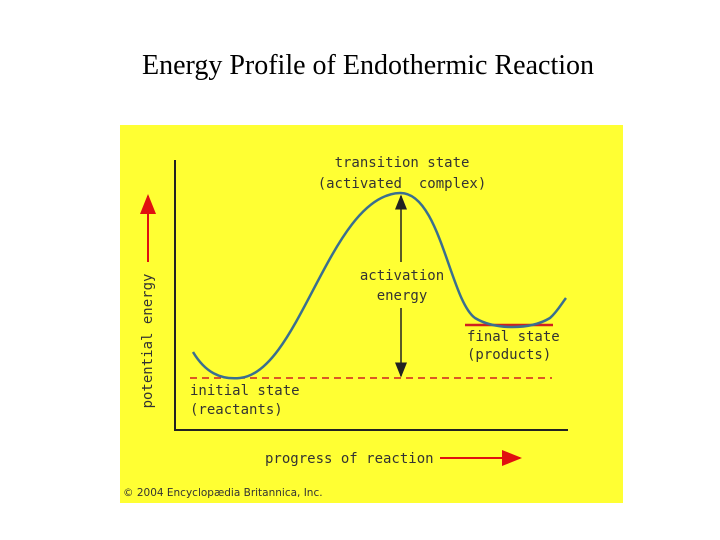 The height and width of the screenshot is (540, 720). I want to click on final-state-label: final state, so click(513, 337).